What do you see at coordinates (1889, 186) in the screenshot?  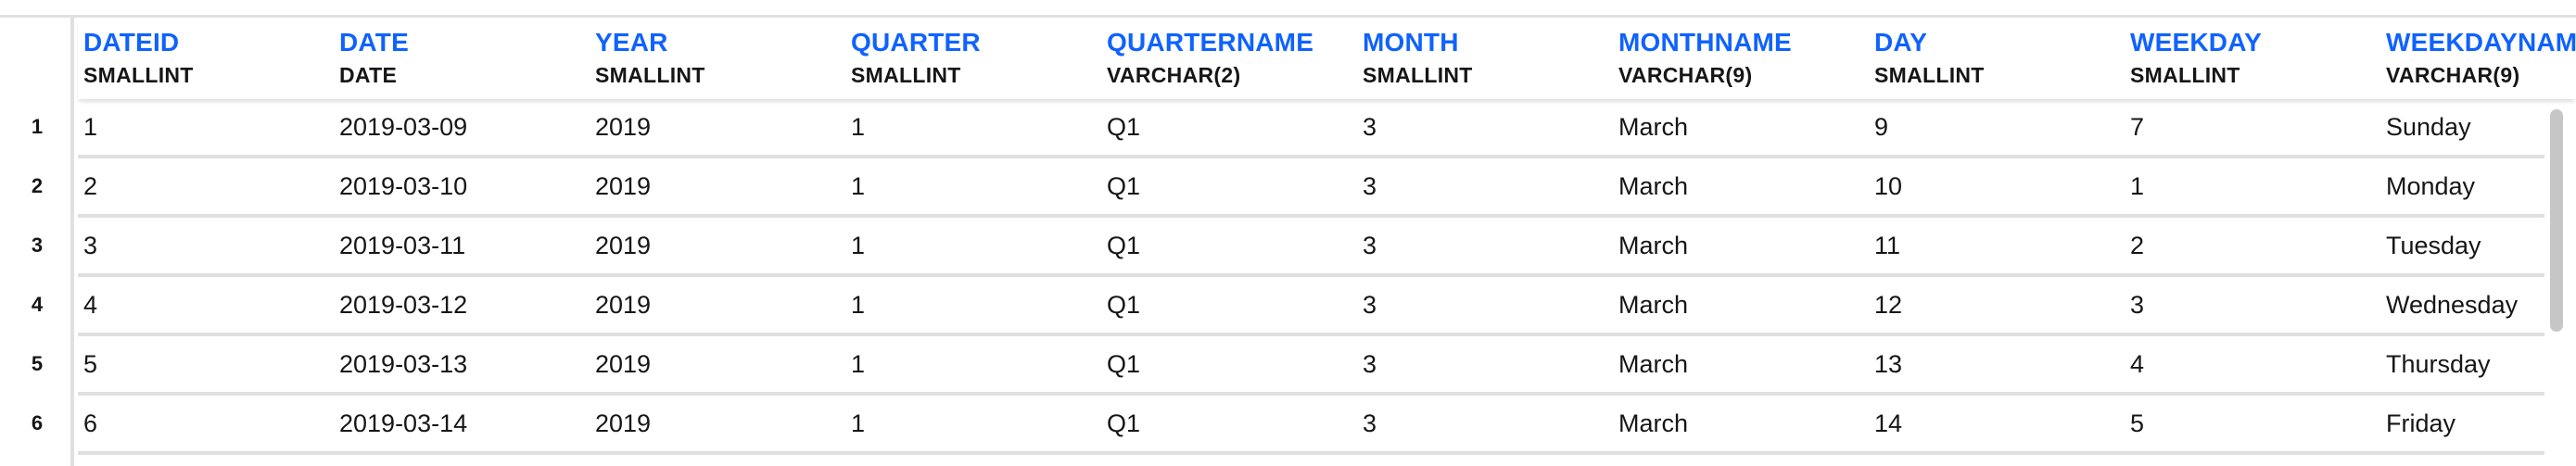 I see `cell-day: 10` at bounding box center [1889, 186].